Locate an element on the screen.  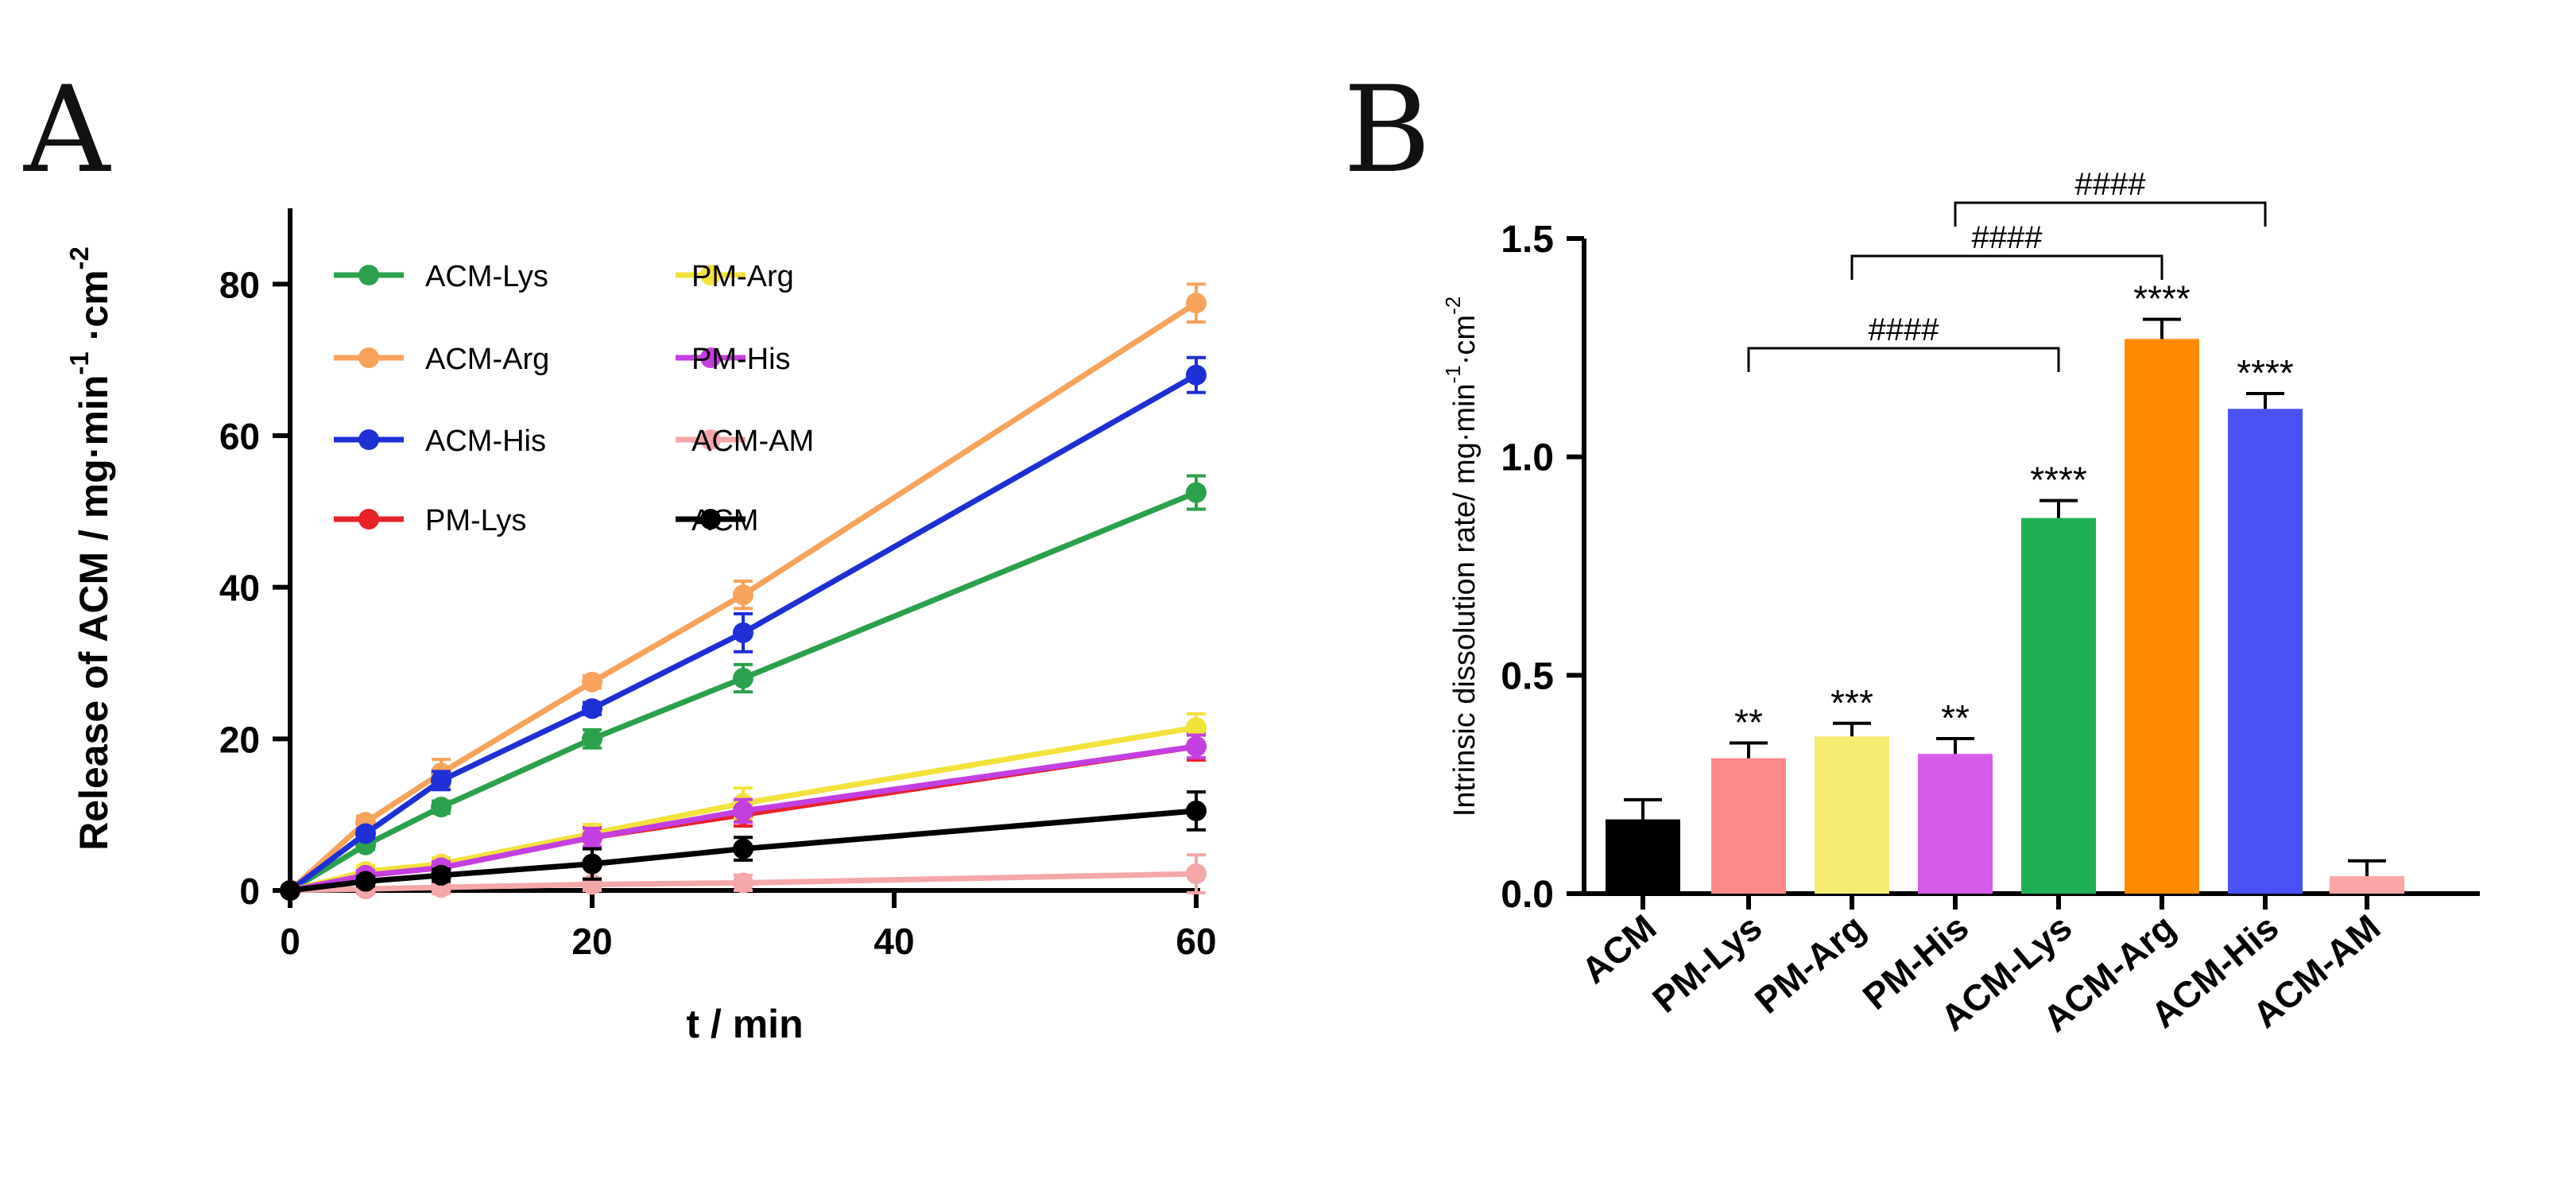
legend-item-acm: ACM is located at coordinates (717, 520).